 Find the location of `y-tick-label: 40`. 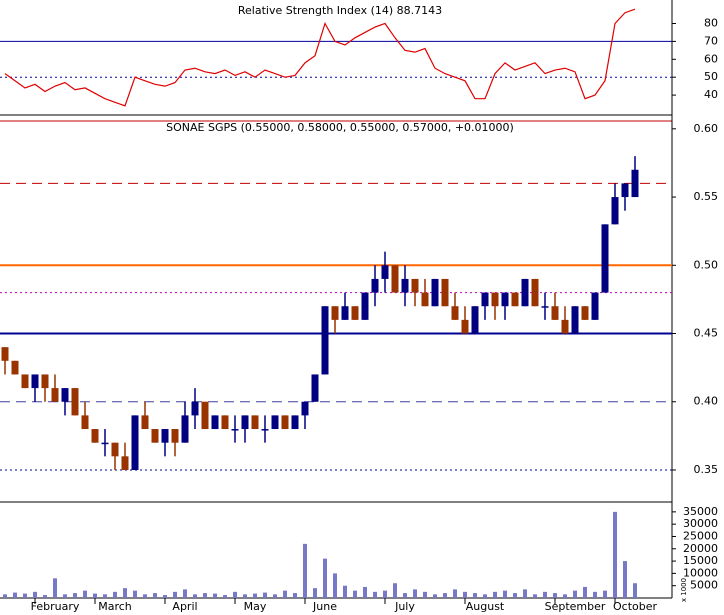

y-tick-label: 40 is located at coordinates (711, 94).